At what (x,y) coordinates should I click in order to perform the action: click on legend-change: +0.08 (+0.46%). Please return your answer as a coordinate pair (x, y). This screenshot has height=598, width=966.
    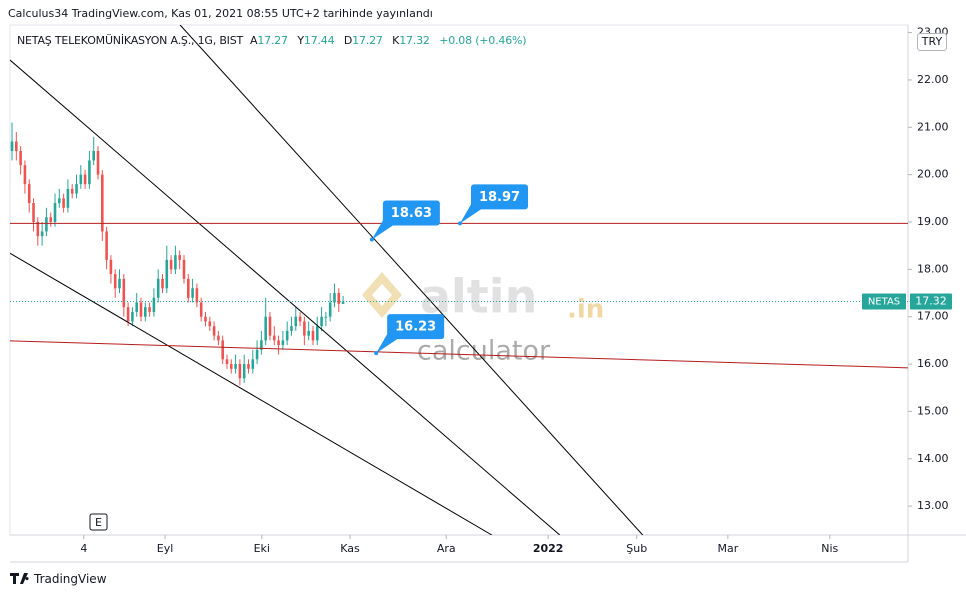
    Looking at the image, I should click on (483, 40).